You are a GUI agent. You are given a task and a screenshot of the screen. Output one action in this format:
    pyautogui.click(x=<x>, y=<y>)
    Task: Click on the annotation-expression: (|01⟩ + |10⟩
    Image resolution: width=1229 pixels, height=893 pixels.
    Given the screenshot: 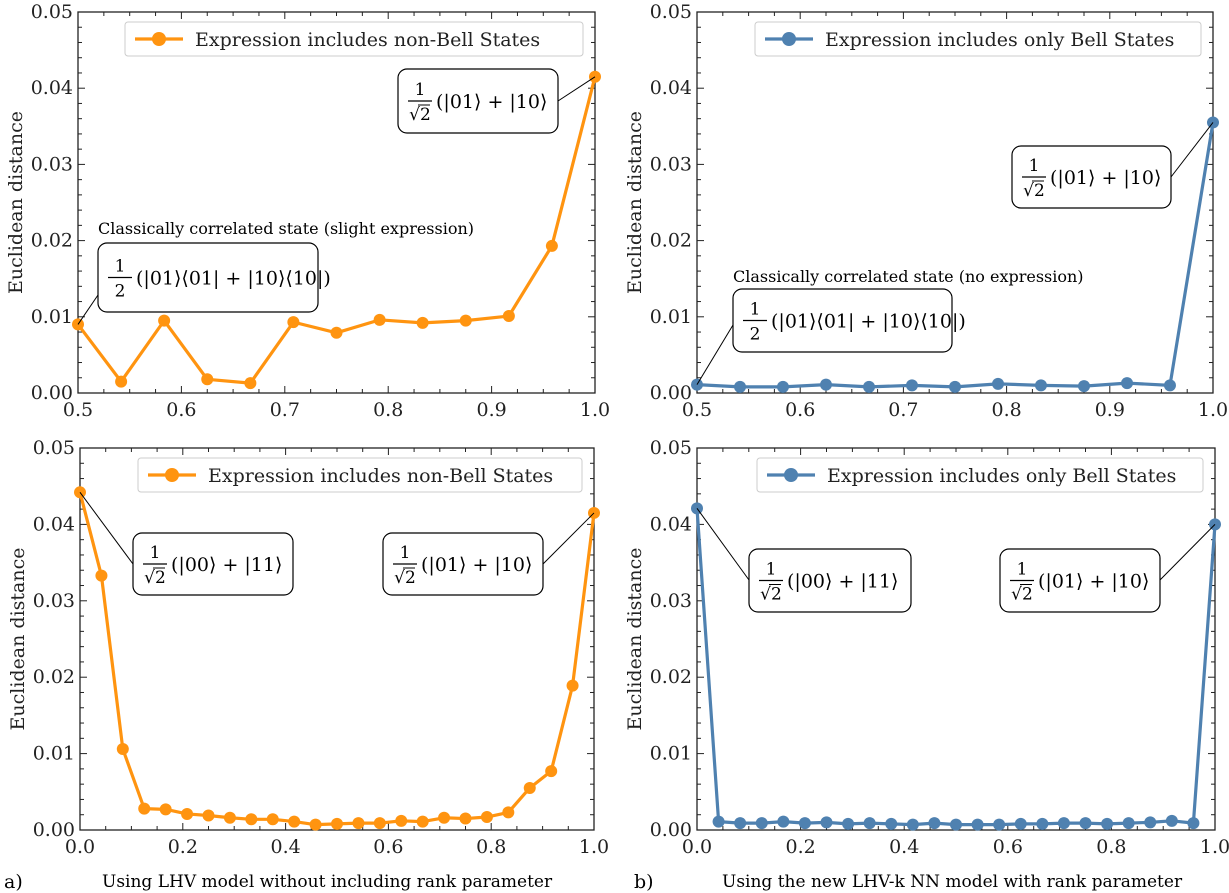 What is the action you would take?
    pyautogui.click(x=476, y=565)
    